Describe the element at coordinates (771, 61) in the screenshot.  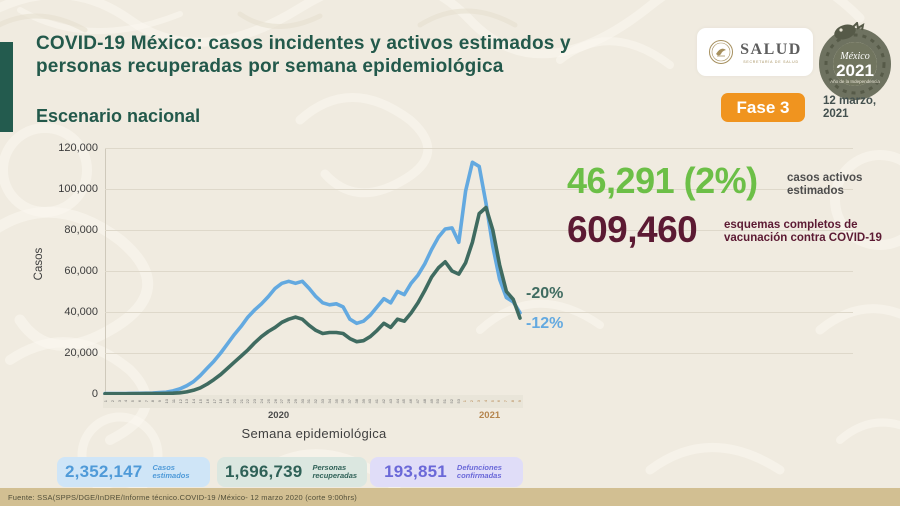
I see `salud-logo-subtitle: SECRETARÍA DE SALUD` at that location.